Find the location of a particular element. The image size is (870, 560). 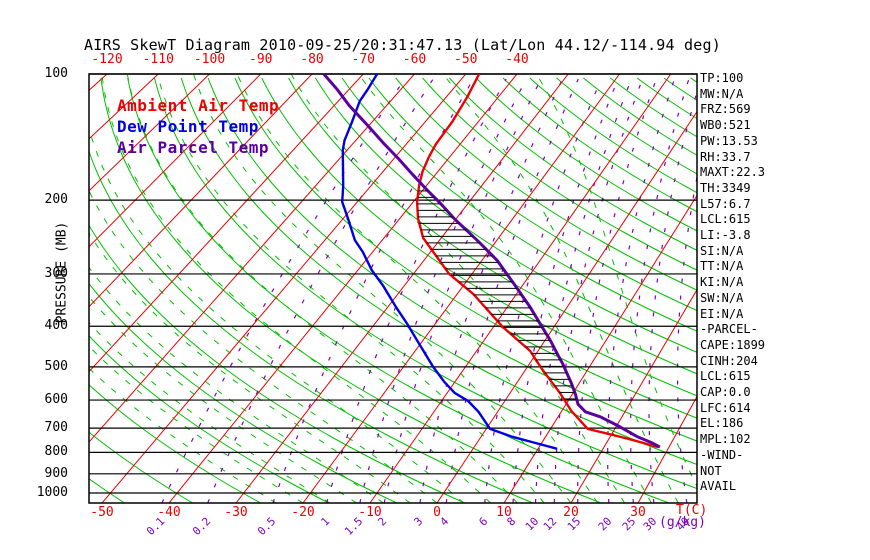

pressure-tick: 900 is located at coordinates (56, 473).